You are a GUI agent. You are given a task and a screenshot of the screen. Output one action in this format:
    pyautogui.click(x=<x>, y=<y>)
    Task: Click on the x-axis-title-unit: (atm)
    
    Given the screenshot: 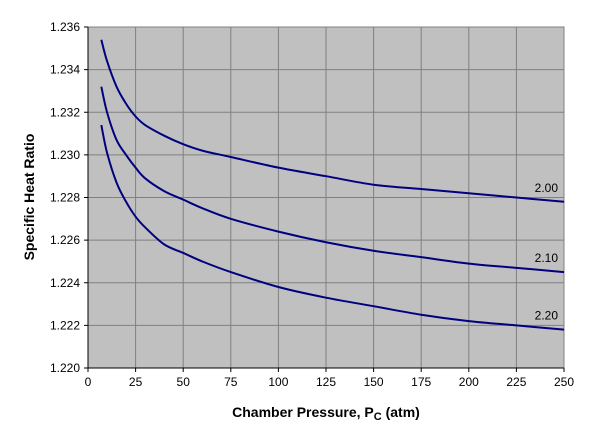 What is the action you would take?
    pyautogui.click(x=401, y=412)
    